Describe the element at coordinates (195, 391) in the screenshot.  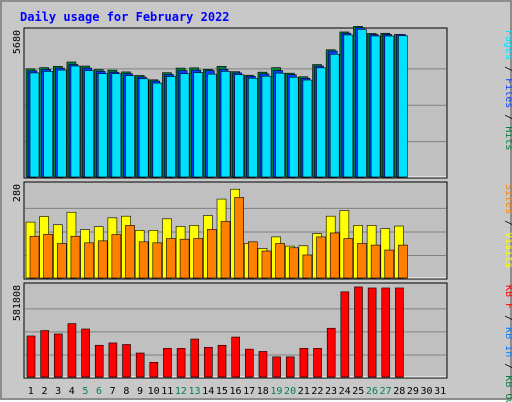
I see `x-tick-label: 13` at that location.